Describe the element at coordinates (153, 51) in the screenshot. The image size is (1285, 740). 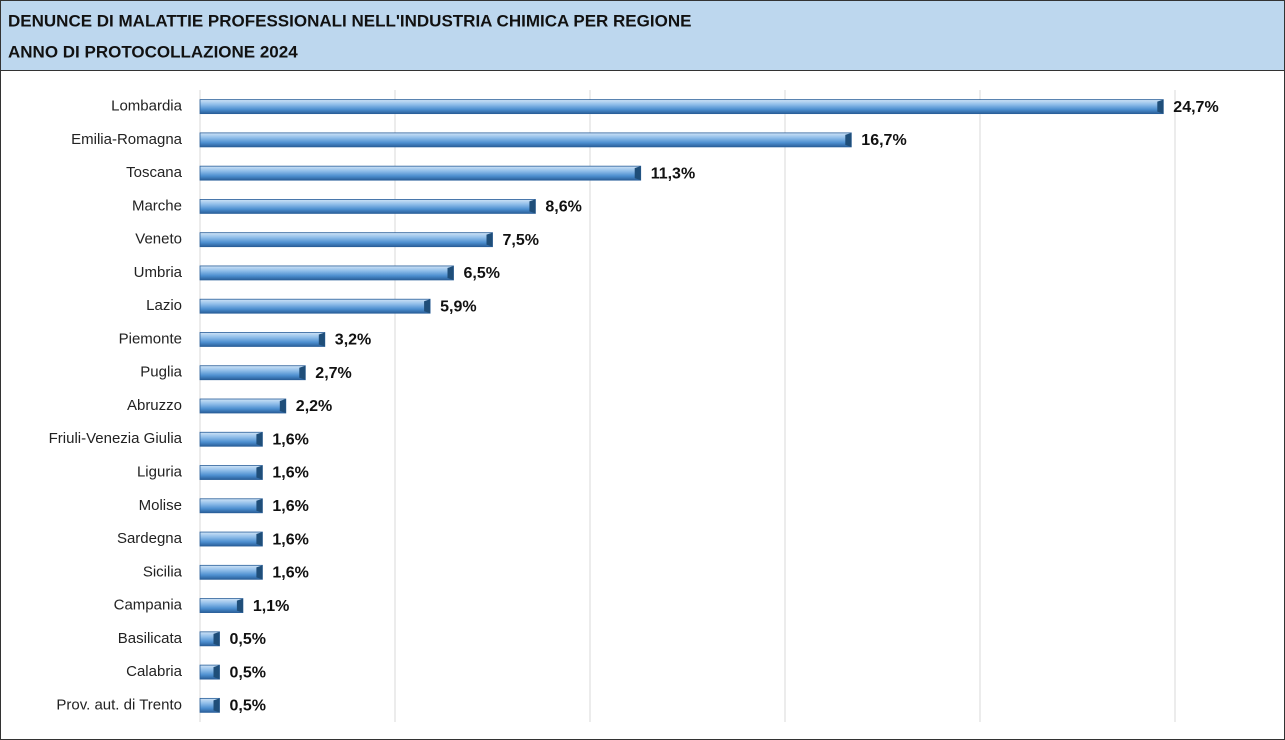
I see `chart-subtitle: ANNO DI PROTOCOLLAZIONE 2024` at that location.